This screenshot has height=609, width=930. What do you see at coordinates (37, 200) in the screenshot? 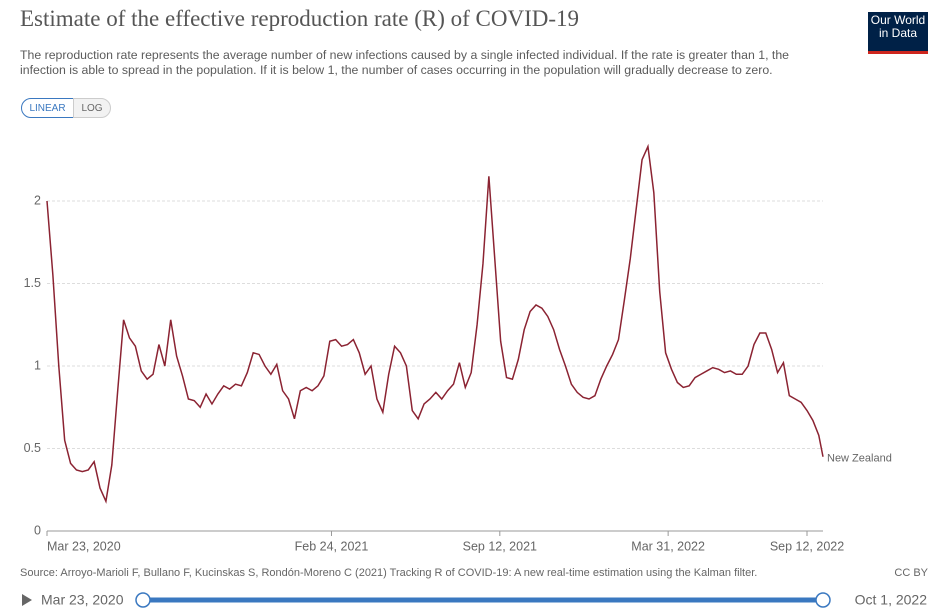
I see `y-tick-label: 2` at bounding box center [37, 200].